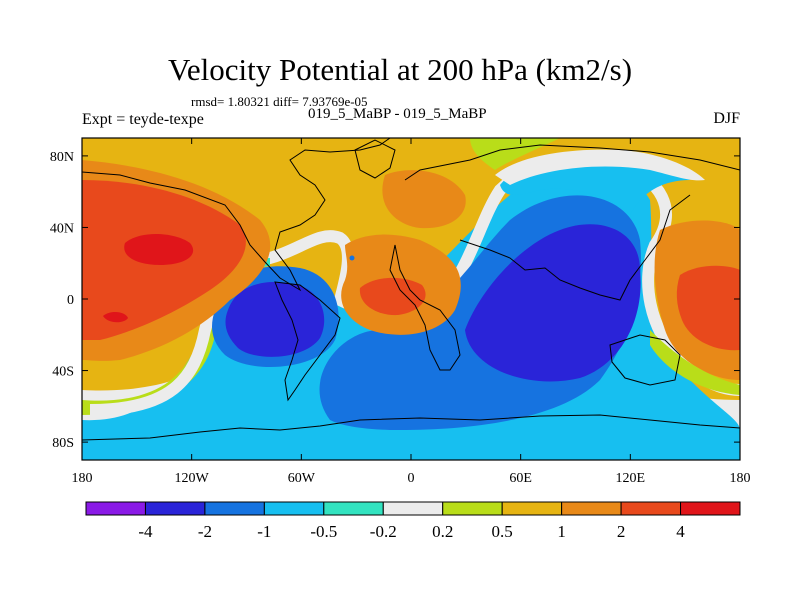 The width and height of the screenshot is (800, 600). What do you see at coordinates (392, 296) in the screenshot?
I see `atlantic-high` at bounding box center [392, 296].